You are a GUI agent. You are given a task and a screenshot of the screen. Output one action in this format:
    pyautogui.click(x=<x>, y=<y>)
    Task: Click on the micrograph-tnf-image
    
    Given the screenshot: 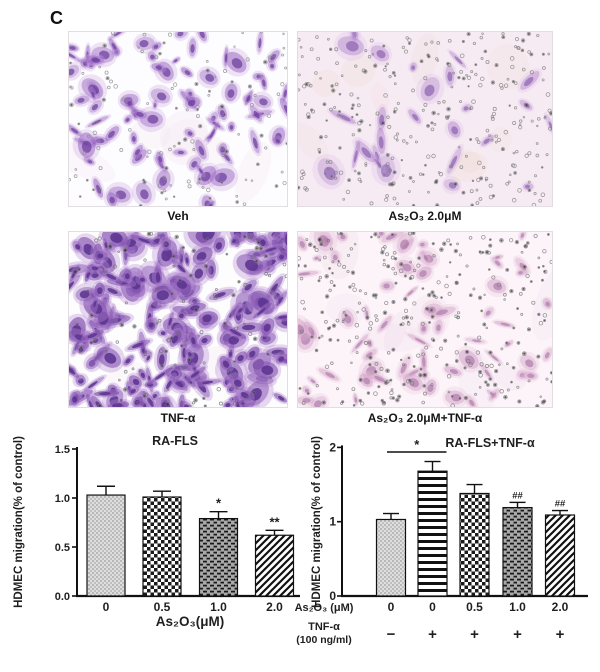 What is the action you would take?
    pyautogui.click(x=178, y=319)
    